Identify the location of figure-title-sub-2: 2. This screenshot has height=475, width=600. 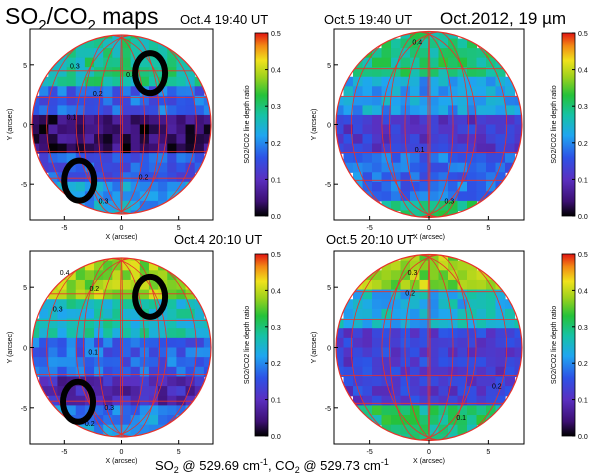
(91, 25).